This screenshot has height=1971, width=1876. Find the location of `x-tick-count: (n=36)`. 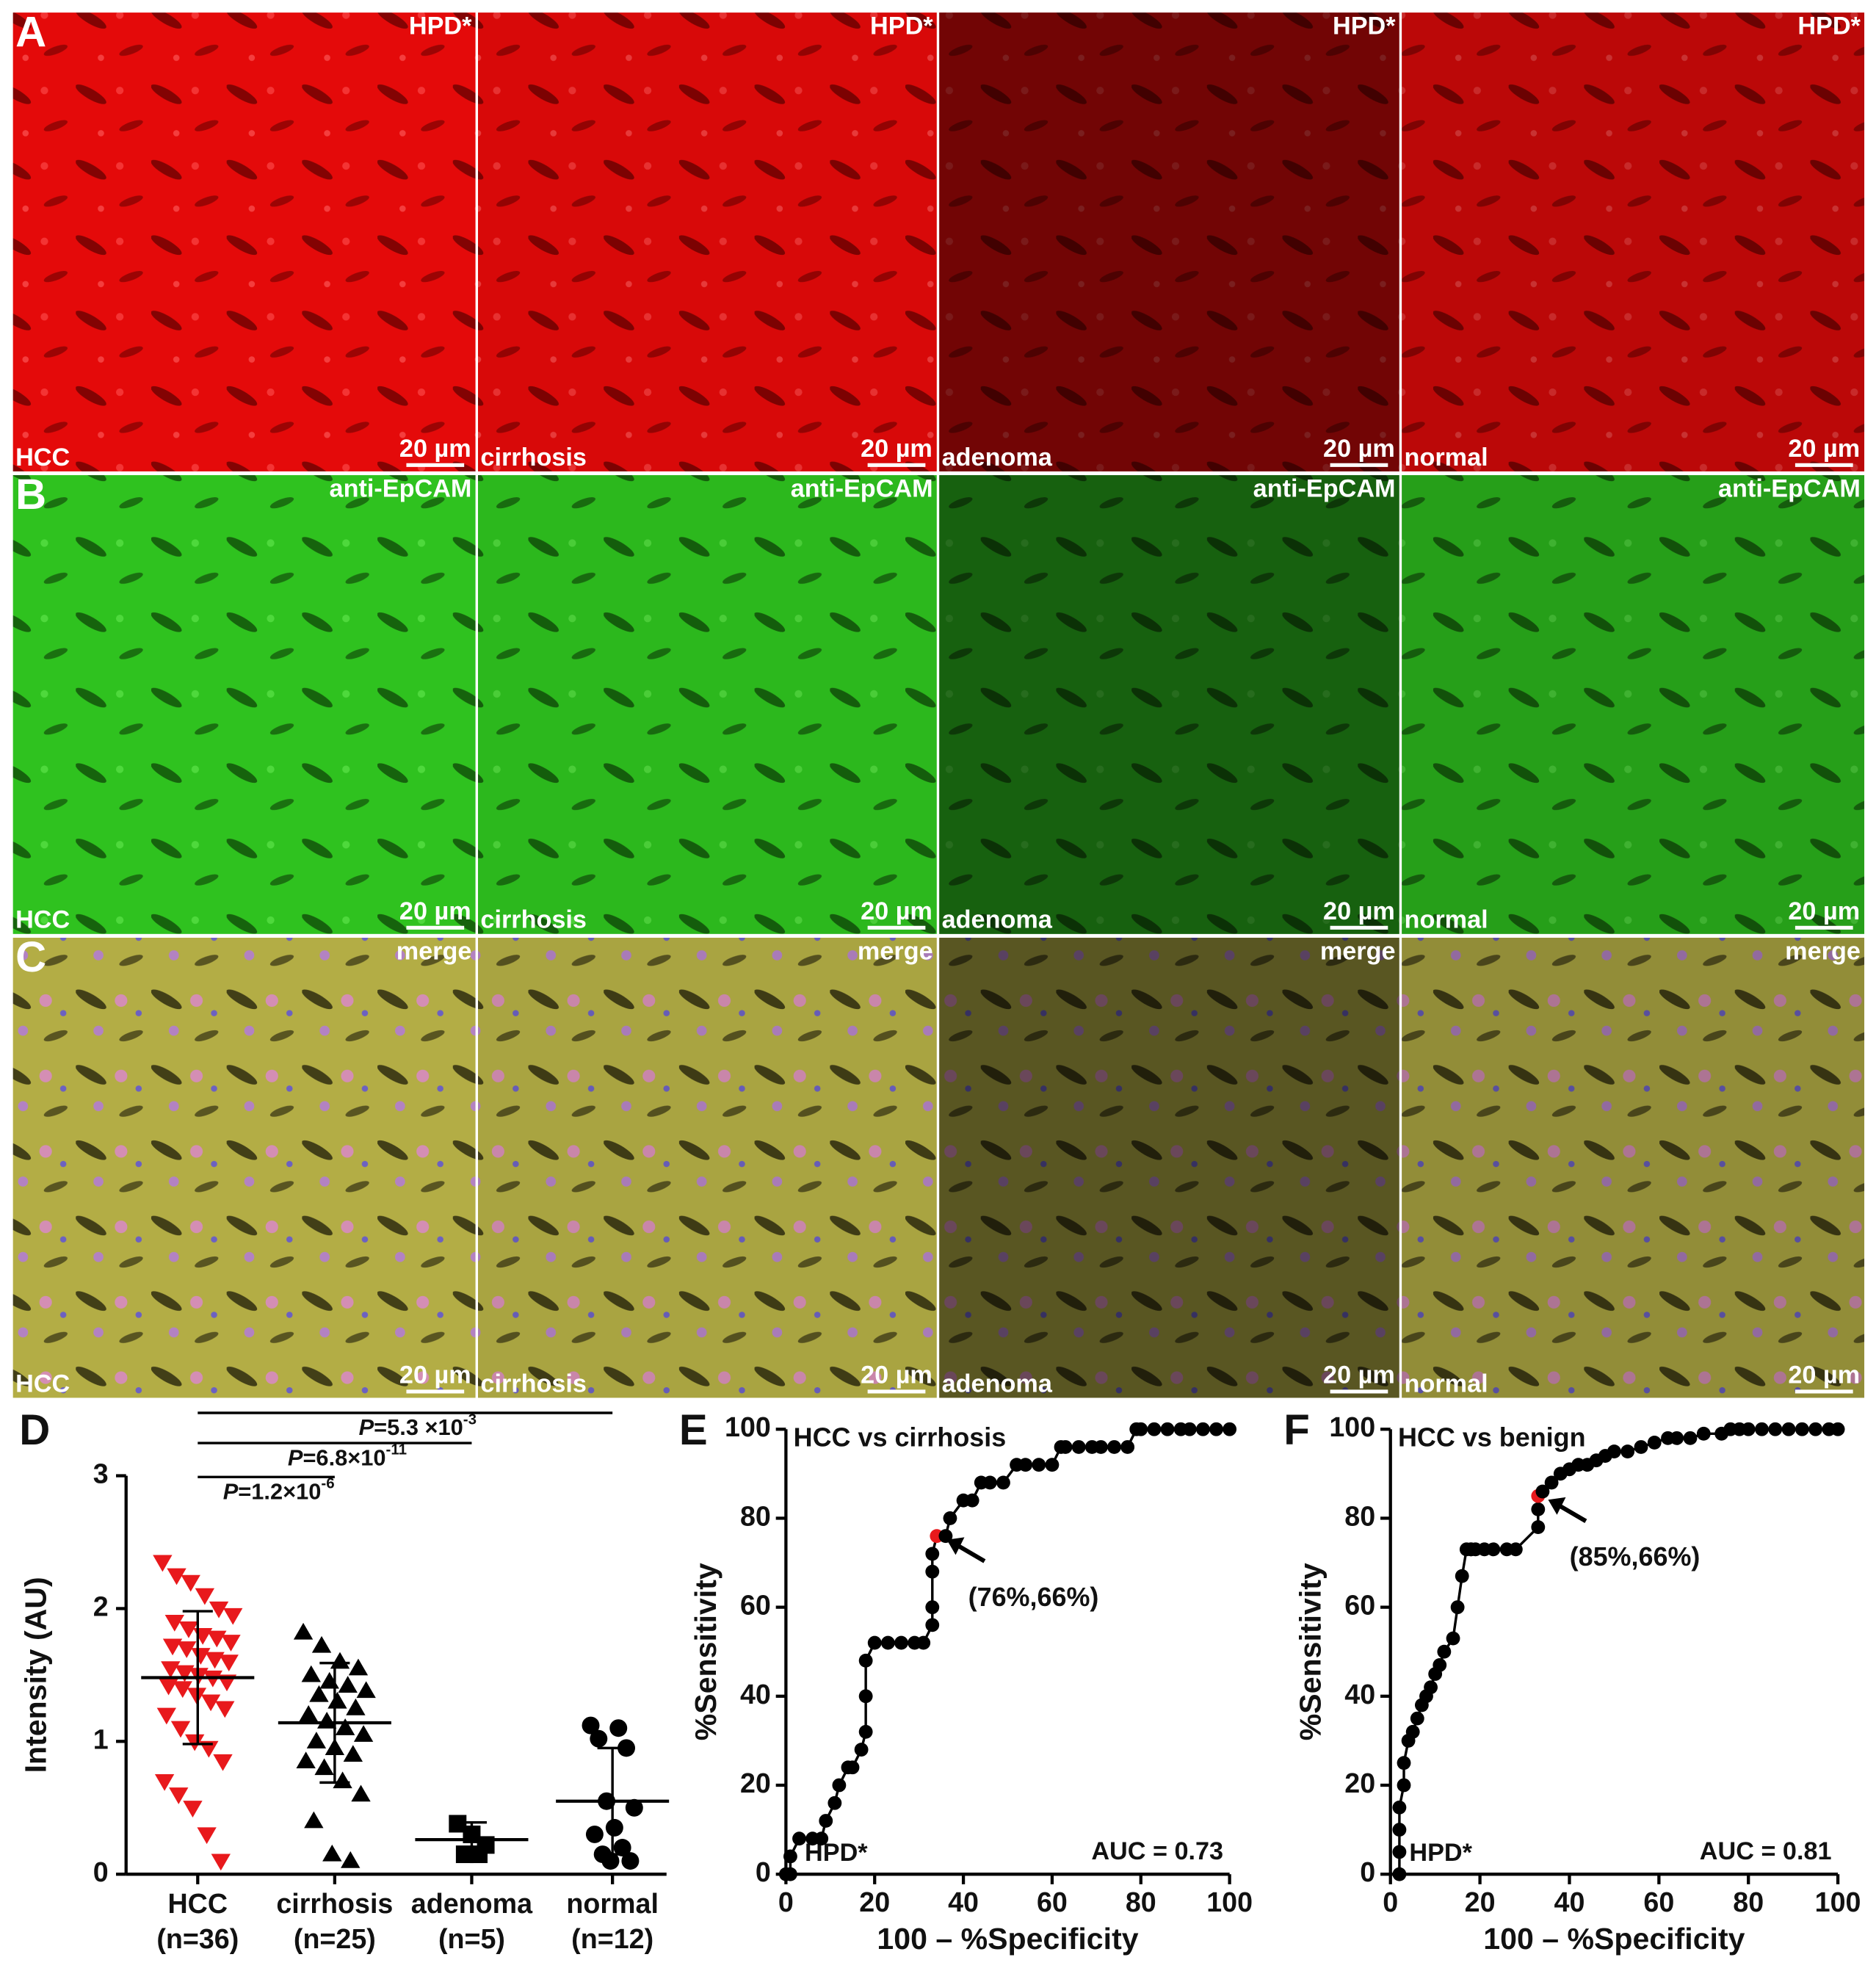

x-tick-count: (n=36) is located at coordinates (197, 1938).